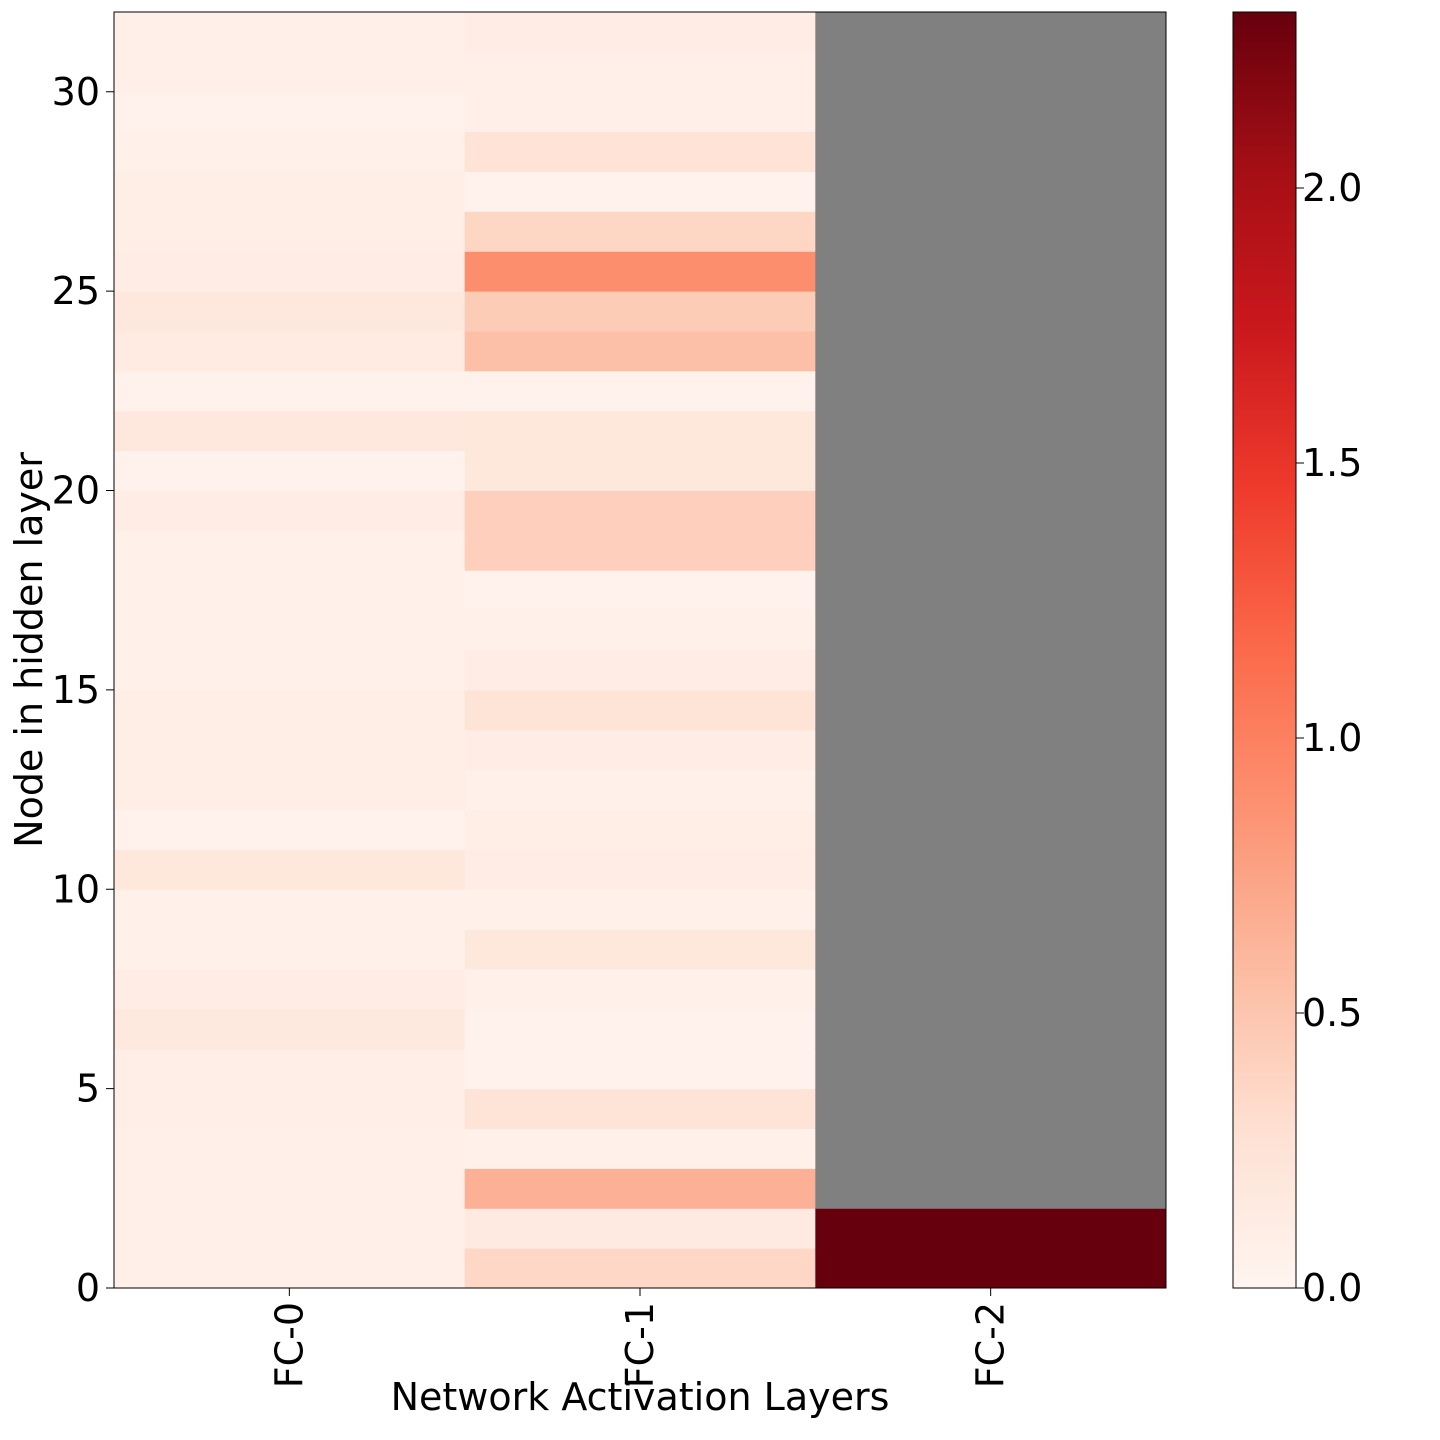  What do you see at coordinates (76, 291) in the screenshot?
I see `y-tick-label: 25` at bounding box center [76, 291].